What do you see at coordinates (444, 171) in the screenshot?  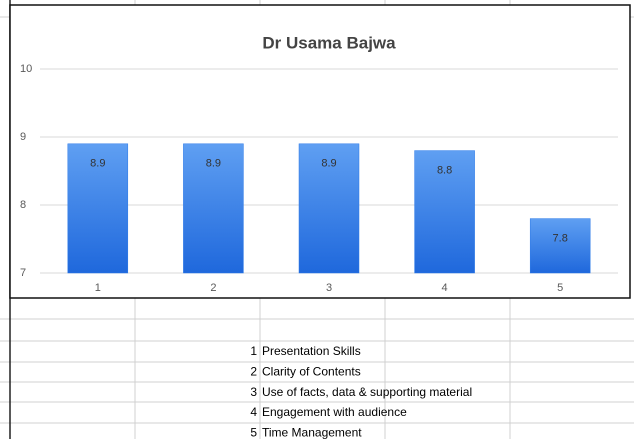 I see `data-label: 8.8` at bounding box center [444, 171].